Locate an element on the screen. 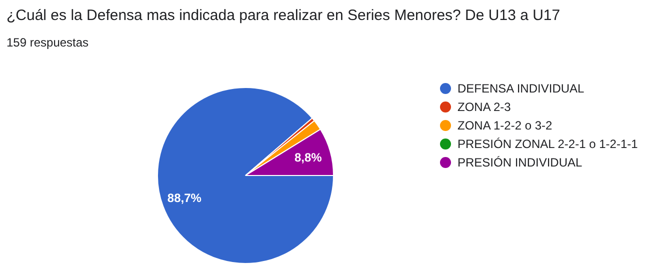 This screenshot has height=264, width=669. data-label: 88,7% is located at coordinates (184, 198).